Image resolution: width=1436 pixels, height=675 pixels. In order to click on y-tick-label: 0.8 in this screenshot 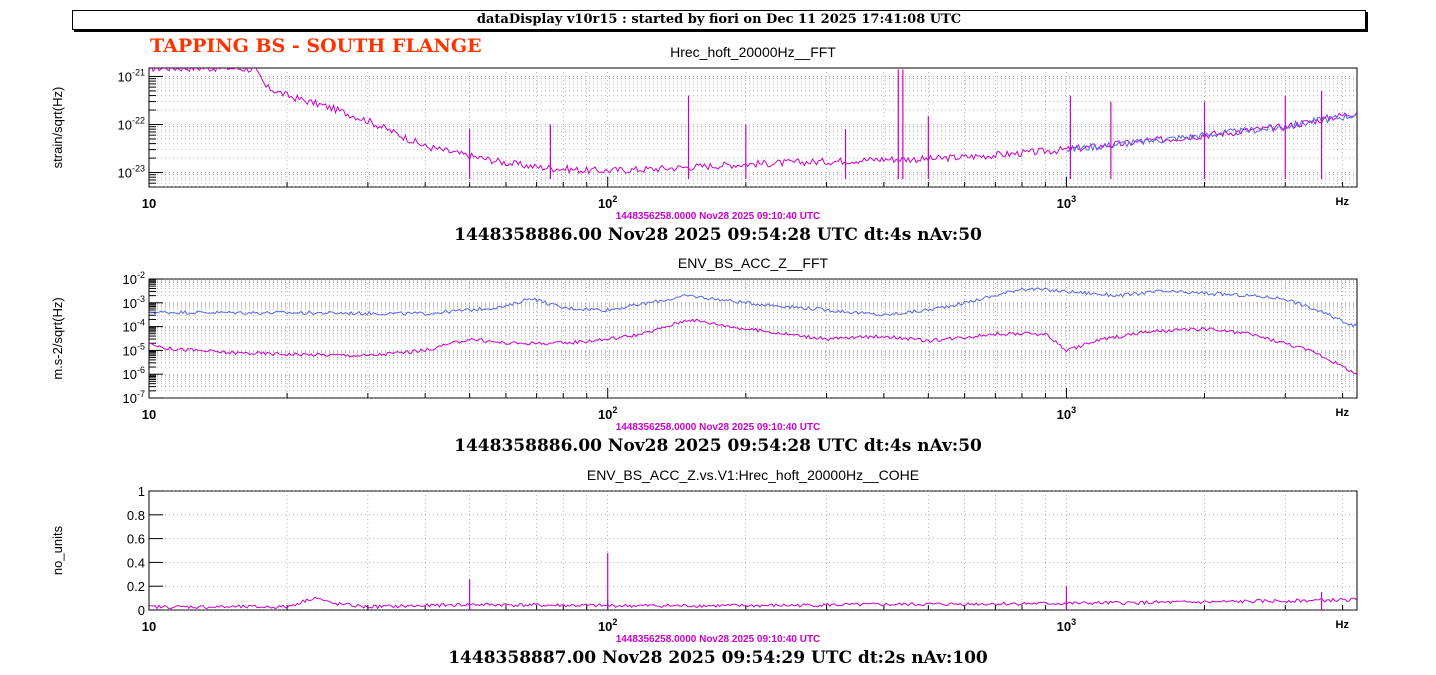, I will do `click(136, 515)`.